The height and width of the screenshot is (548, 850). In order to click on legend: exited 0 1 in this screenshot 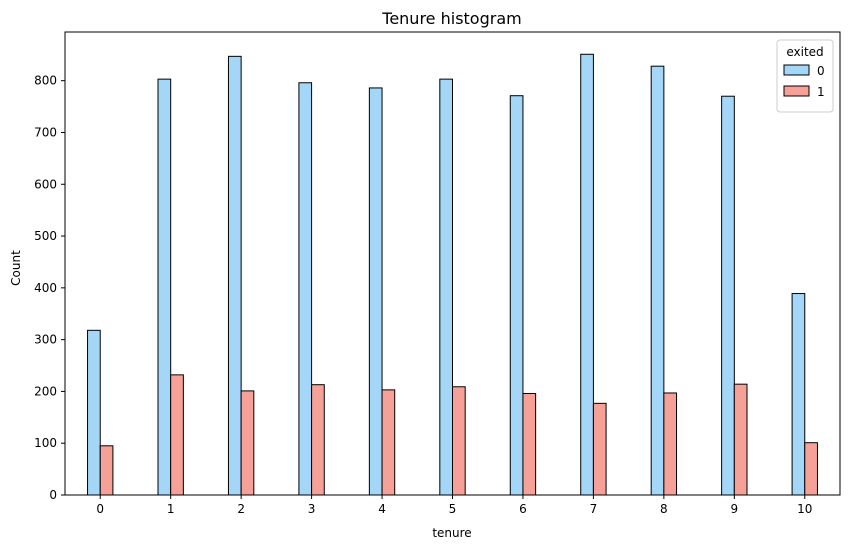, I will do `click(805, 76)`.